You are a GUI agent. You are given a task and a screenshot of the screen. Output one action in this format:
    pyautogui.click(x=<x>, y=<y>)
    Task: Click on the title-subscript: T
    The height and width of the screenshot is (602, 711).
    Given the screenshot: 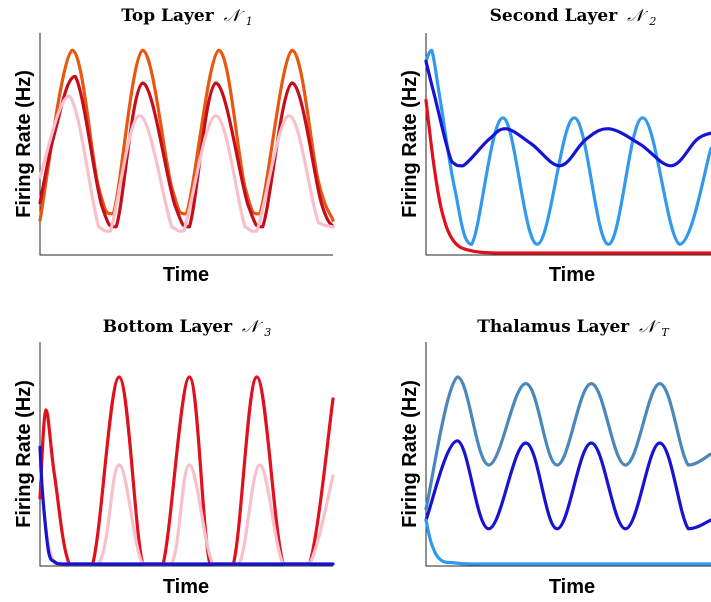 What is the action you would take?
    pyautogui.click(x=665, y=332)
    